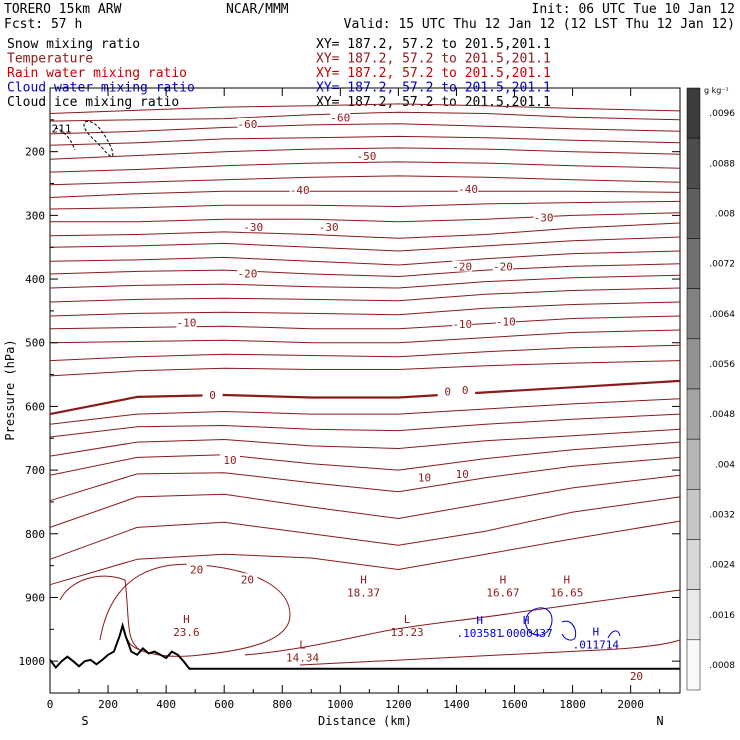 Image resolution: width=740 pixels, height=740 pixels. I want to click on x-tick-label: 600, so click(224, 704).